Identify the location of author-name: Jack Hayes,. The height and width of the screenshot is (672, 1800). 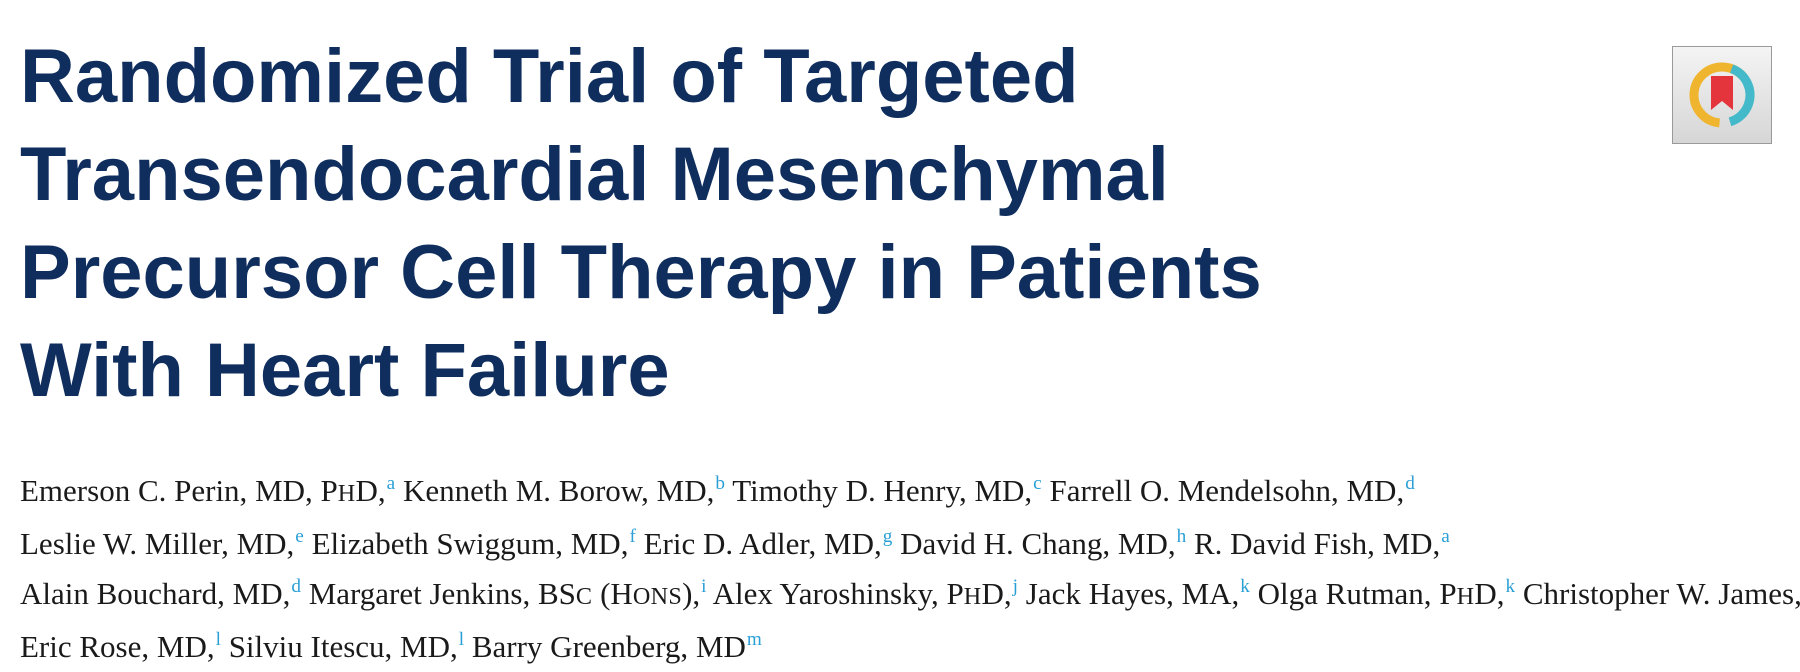
(1103, 593).